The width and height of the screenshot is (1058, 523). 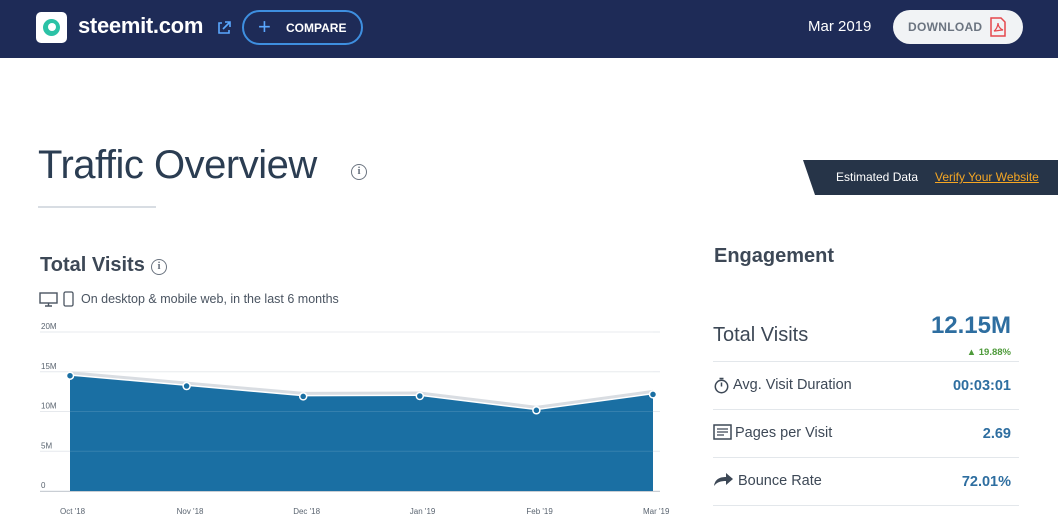 What do you see at coordinates (92, 265) in the screenshot?
I see `total-visits-title: Total Visits` at bounding box center [92, 265].